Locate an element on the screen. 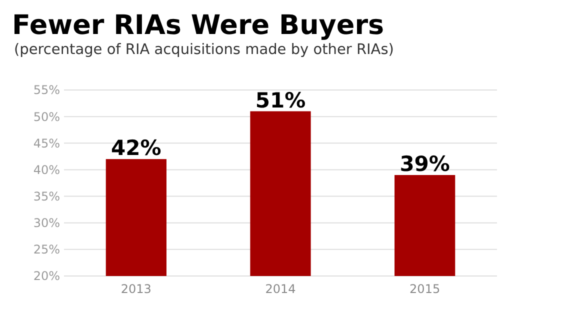 This screenshot has height=331, width=570. x-tick-label: 2013 is located at coordinates (136, 289).